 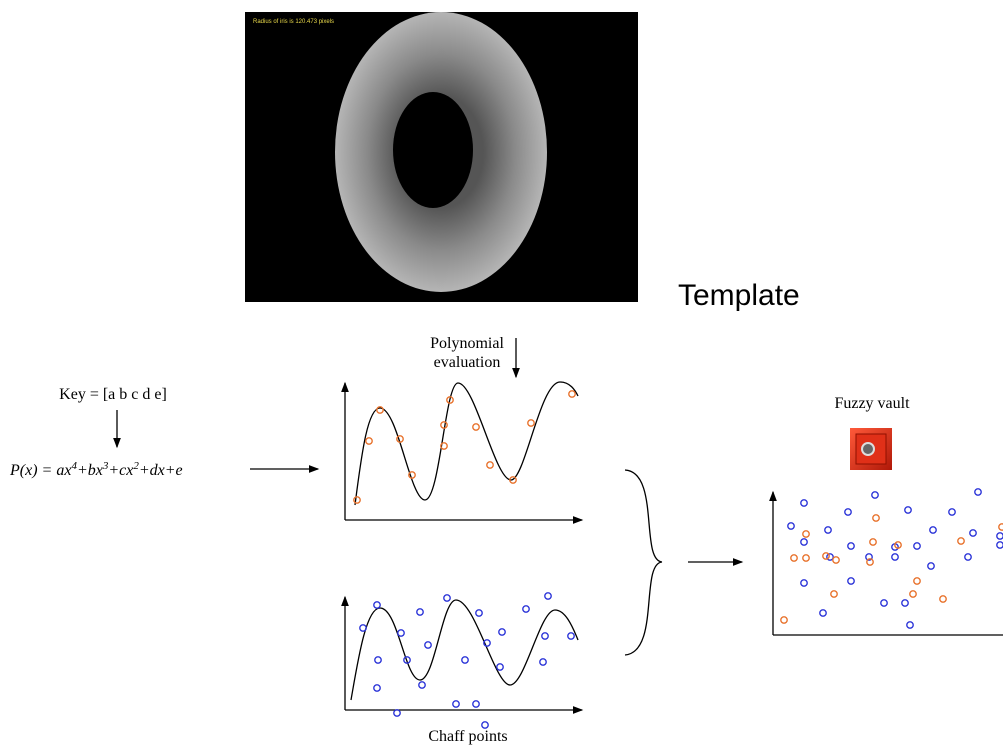 I want to click on equation-part: +cx, so click(x=120, y=470).